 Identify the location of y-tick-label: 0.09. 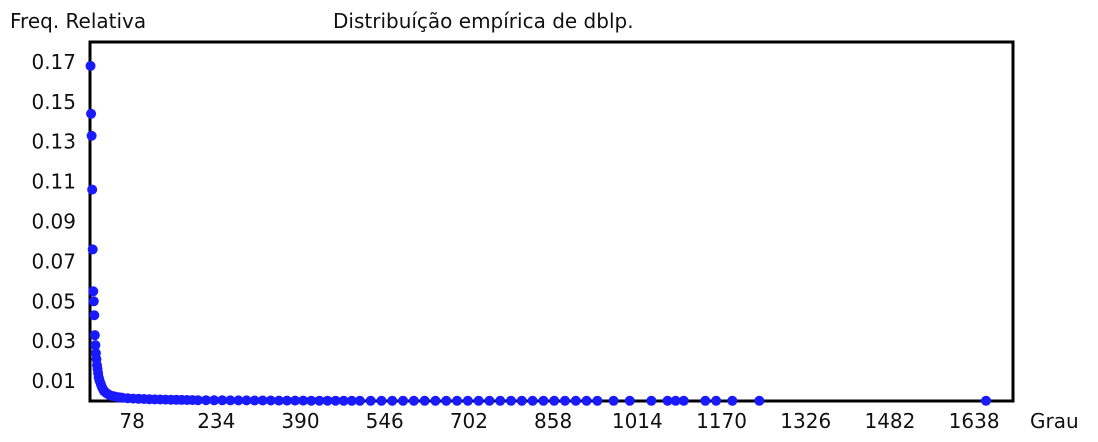
(53, 222).